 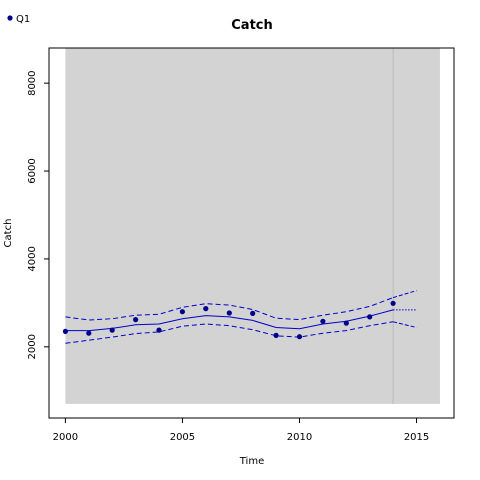 I want to click on y-tick-label: 4000, so click(x=32, y=258).